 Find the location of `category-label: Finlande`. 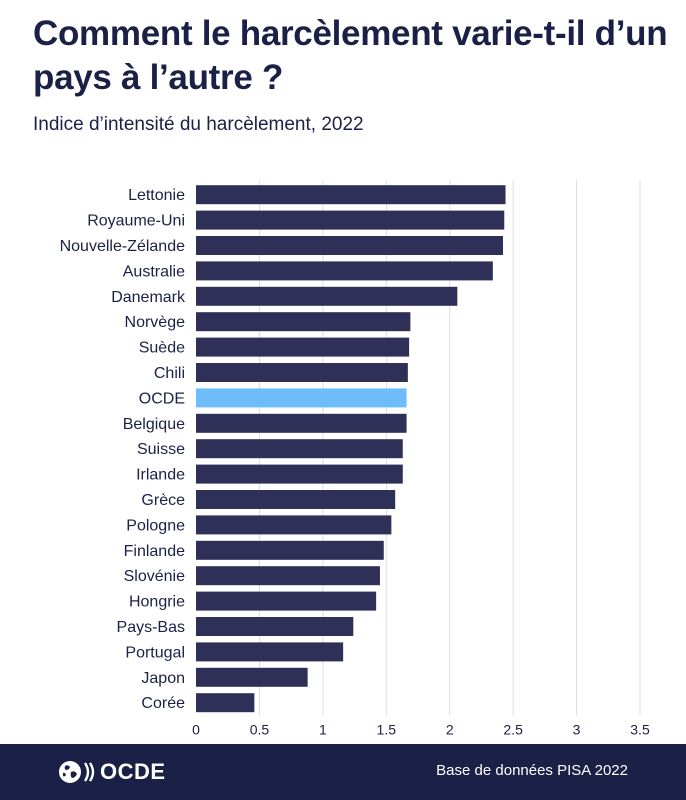

category-label: Finlande is located at coordinates (154, 551).